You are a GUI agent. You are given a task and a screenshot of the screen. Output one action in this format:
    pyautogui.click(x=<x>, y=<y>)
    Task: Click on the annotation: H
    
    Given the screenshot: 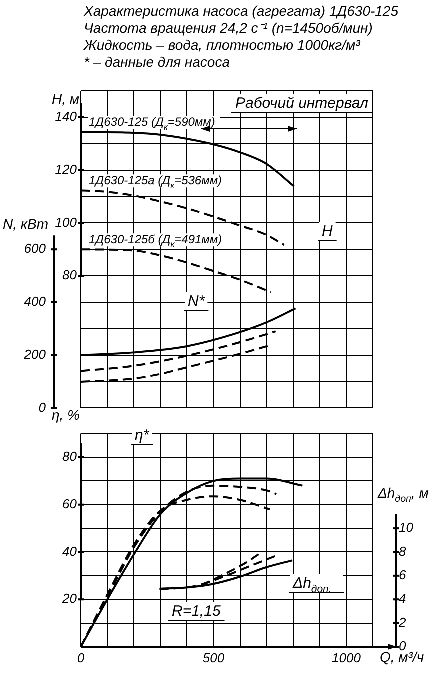 What is the action you would take?
    pyautogui.click(x=327, y=231)
    